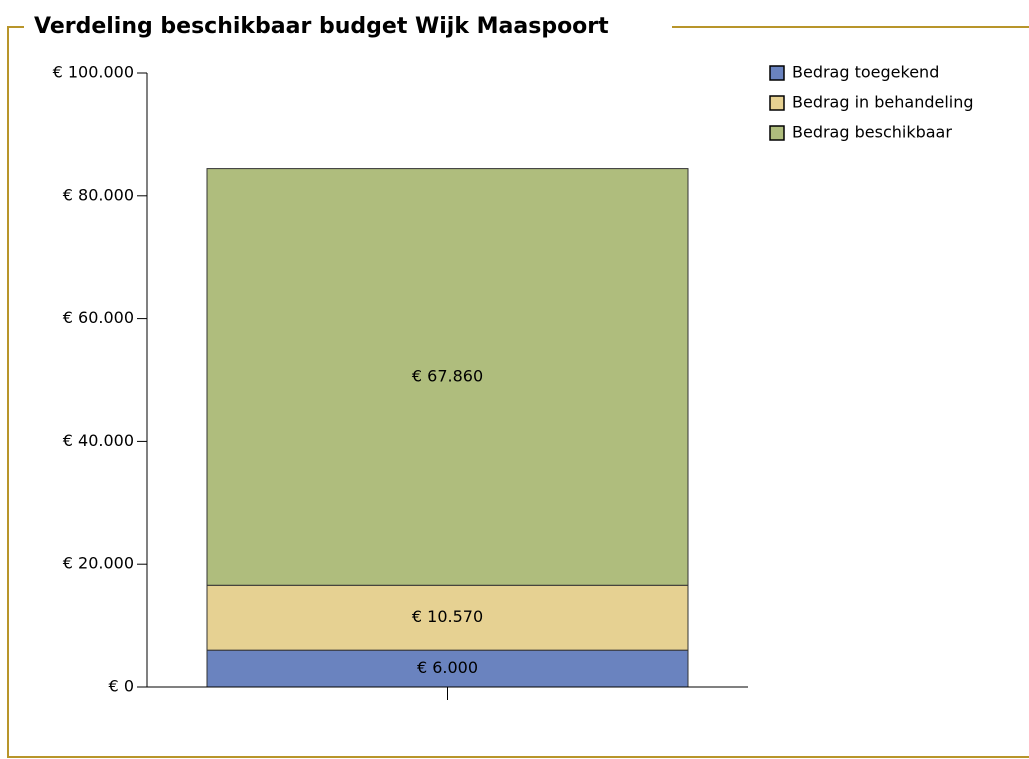  What do you see at coordinates (865, 72) in the screenshot?
I see `legend-label: Bedrag toegekend` at bounding box center [865, 72].